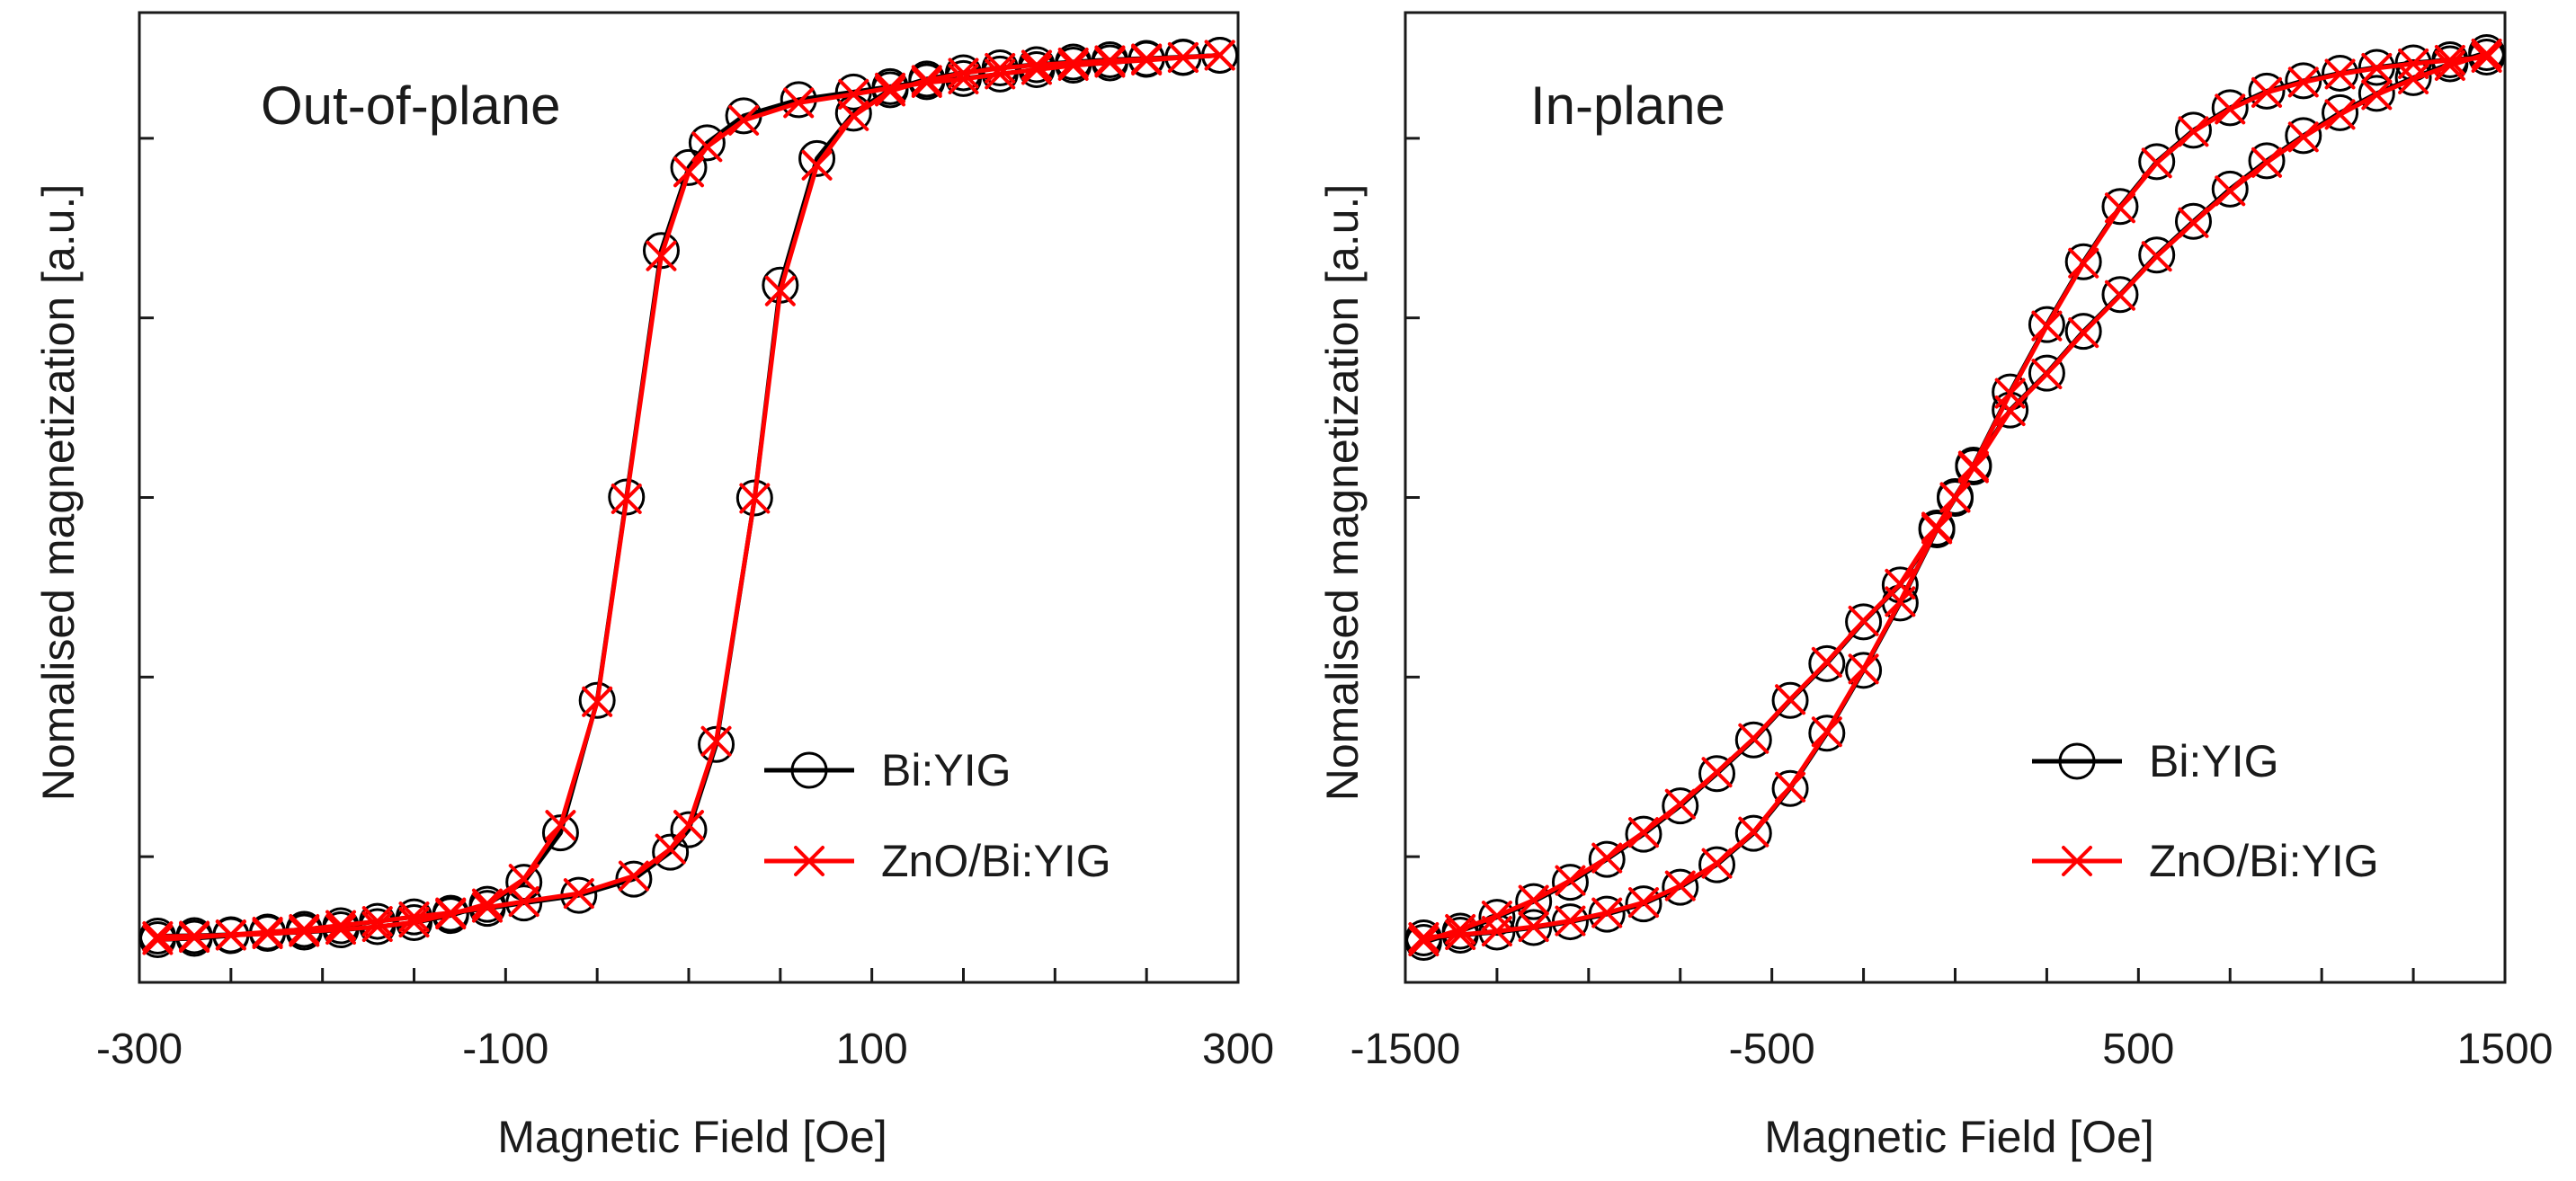 The width and height of the screenshot is (2576, 1181). What do you see at coordinates (1628, 105) in the screenshot?
I see `panel-title: In-plane` at bounding box center [1628, 105].